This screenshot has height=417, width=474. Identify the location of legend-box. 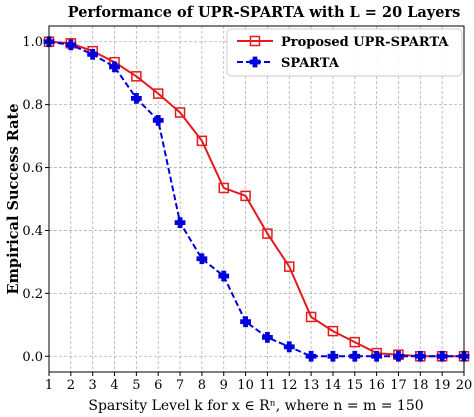
(344, 52).